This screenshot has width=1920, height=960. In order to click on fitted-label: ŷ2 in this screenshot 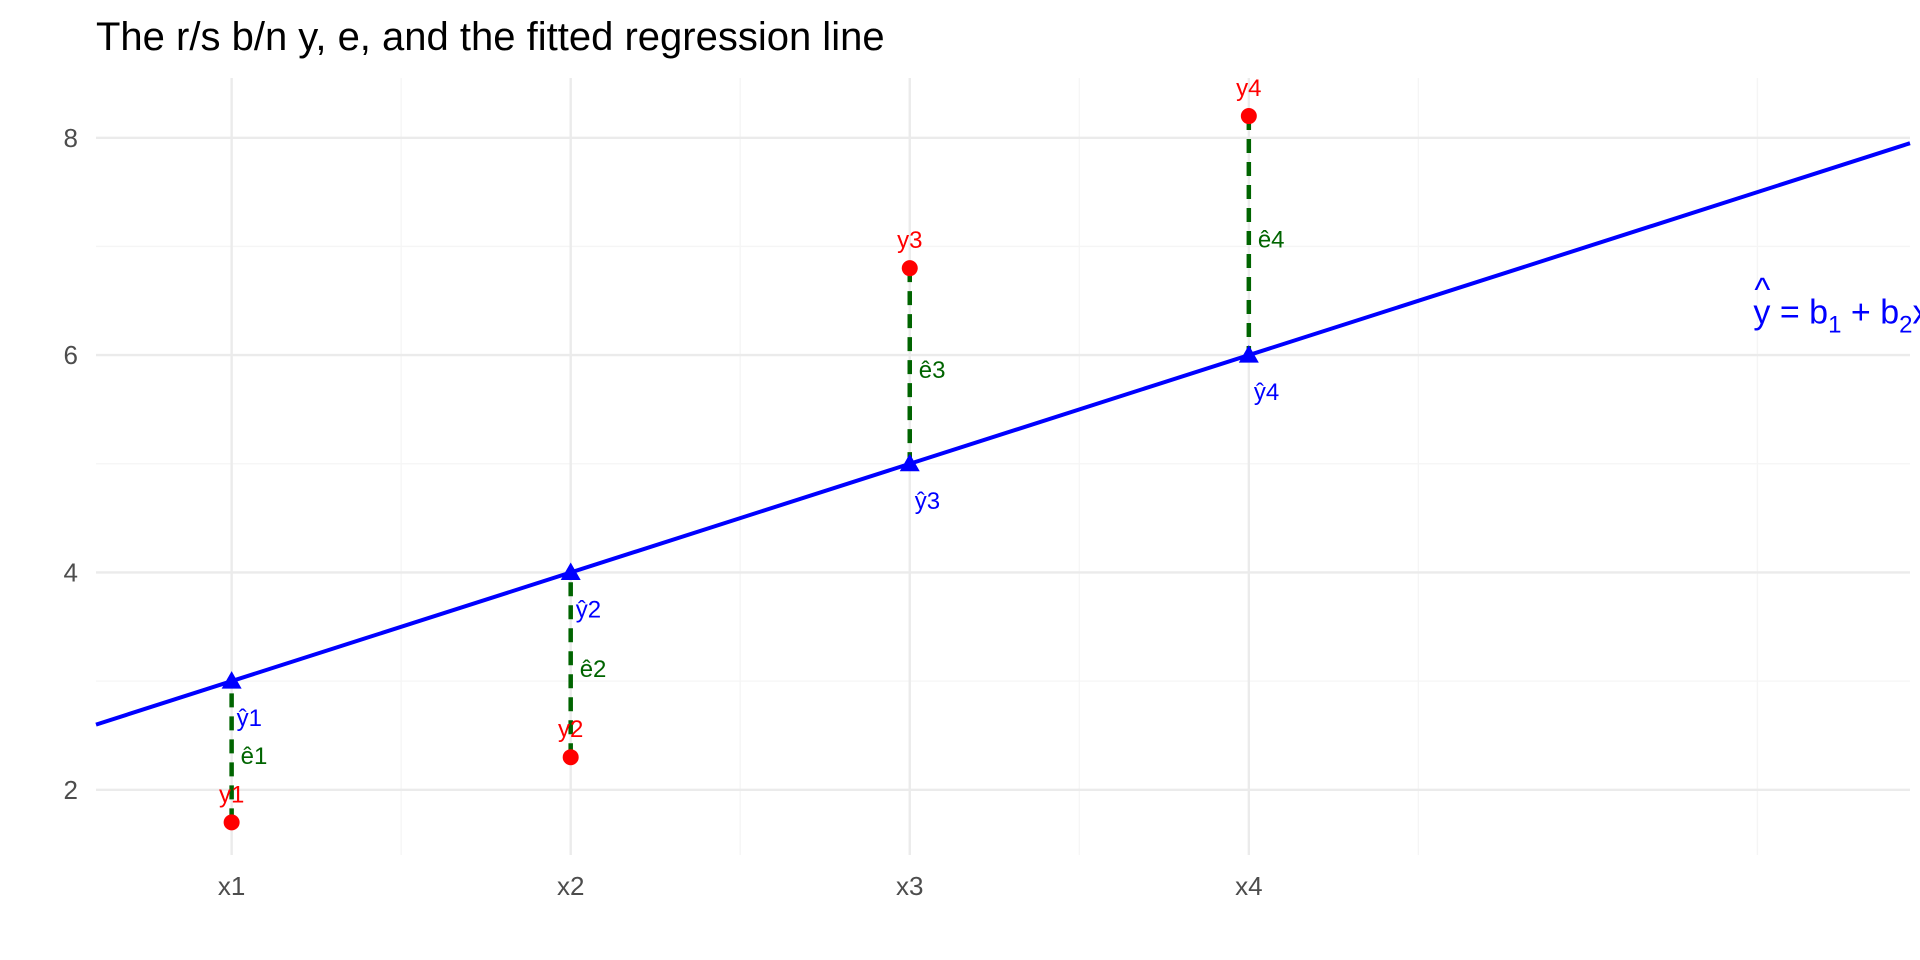, I will do `click(588, 609)`.